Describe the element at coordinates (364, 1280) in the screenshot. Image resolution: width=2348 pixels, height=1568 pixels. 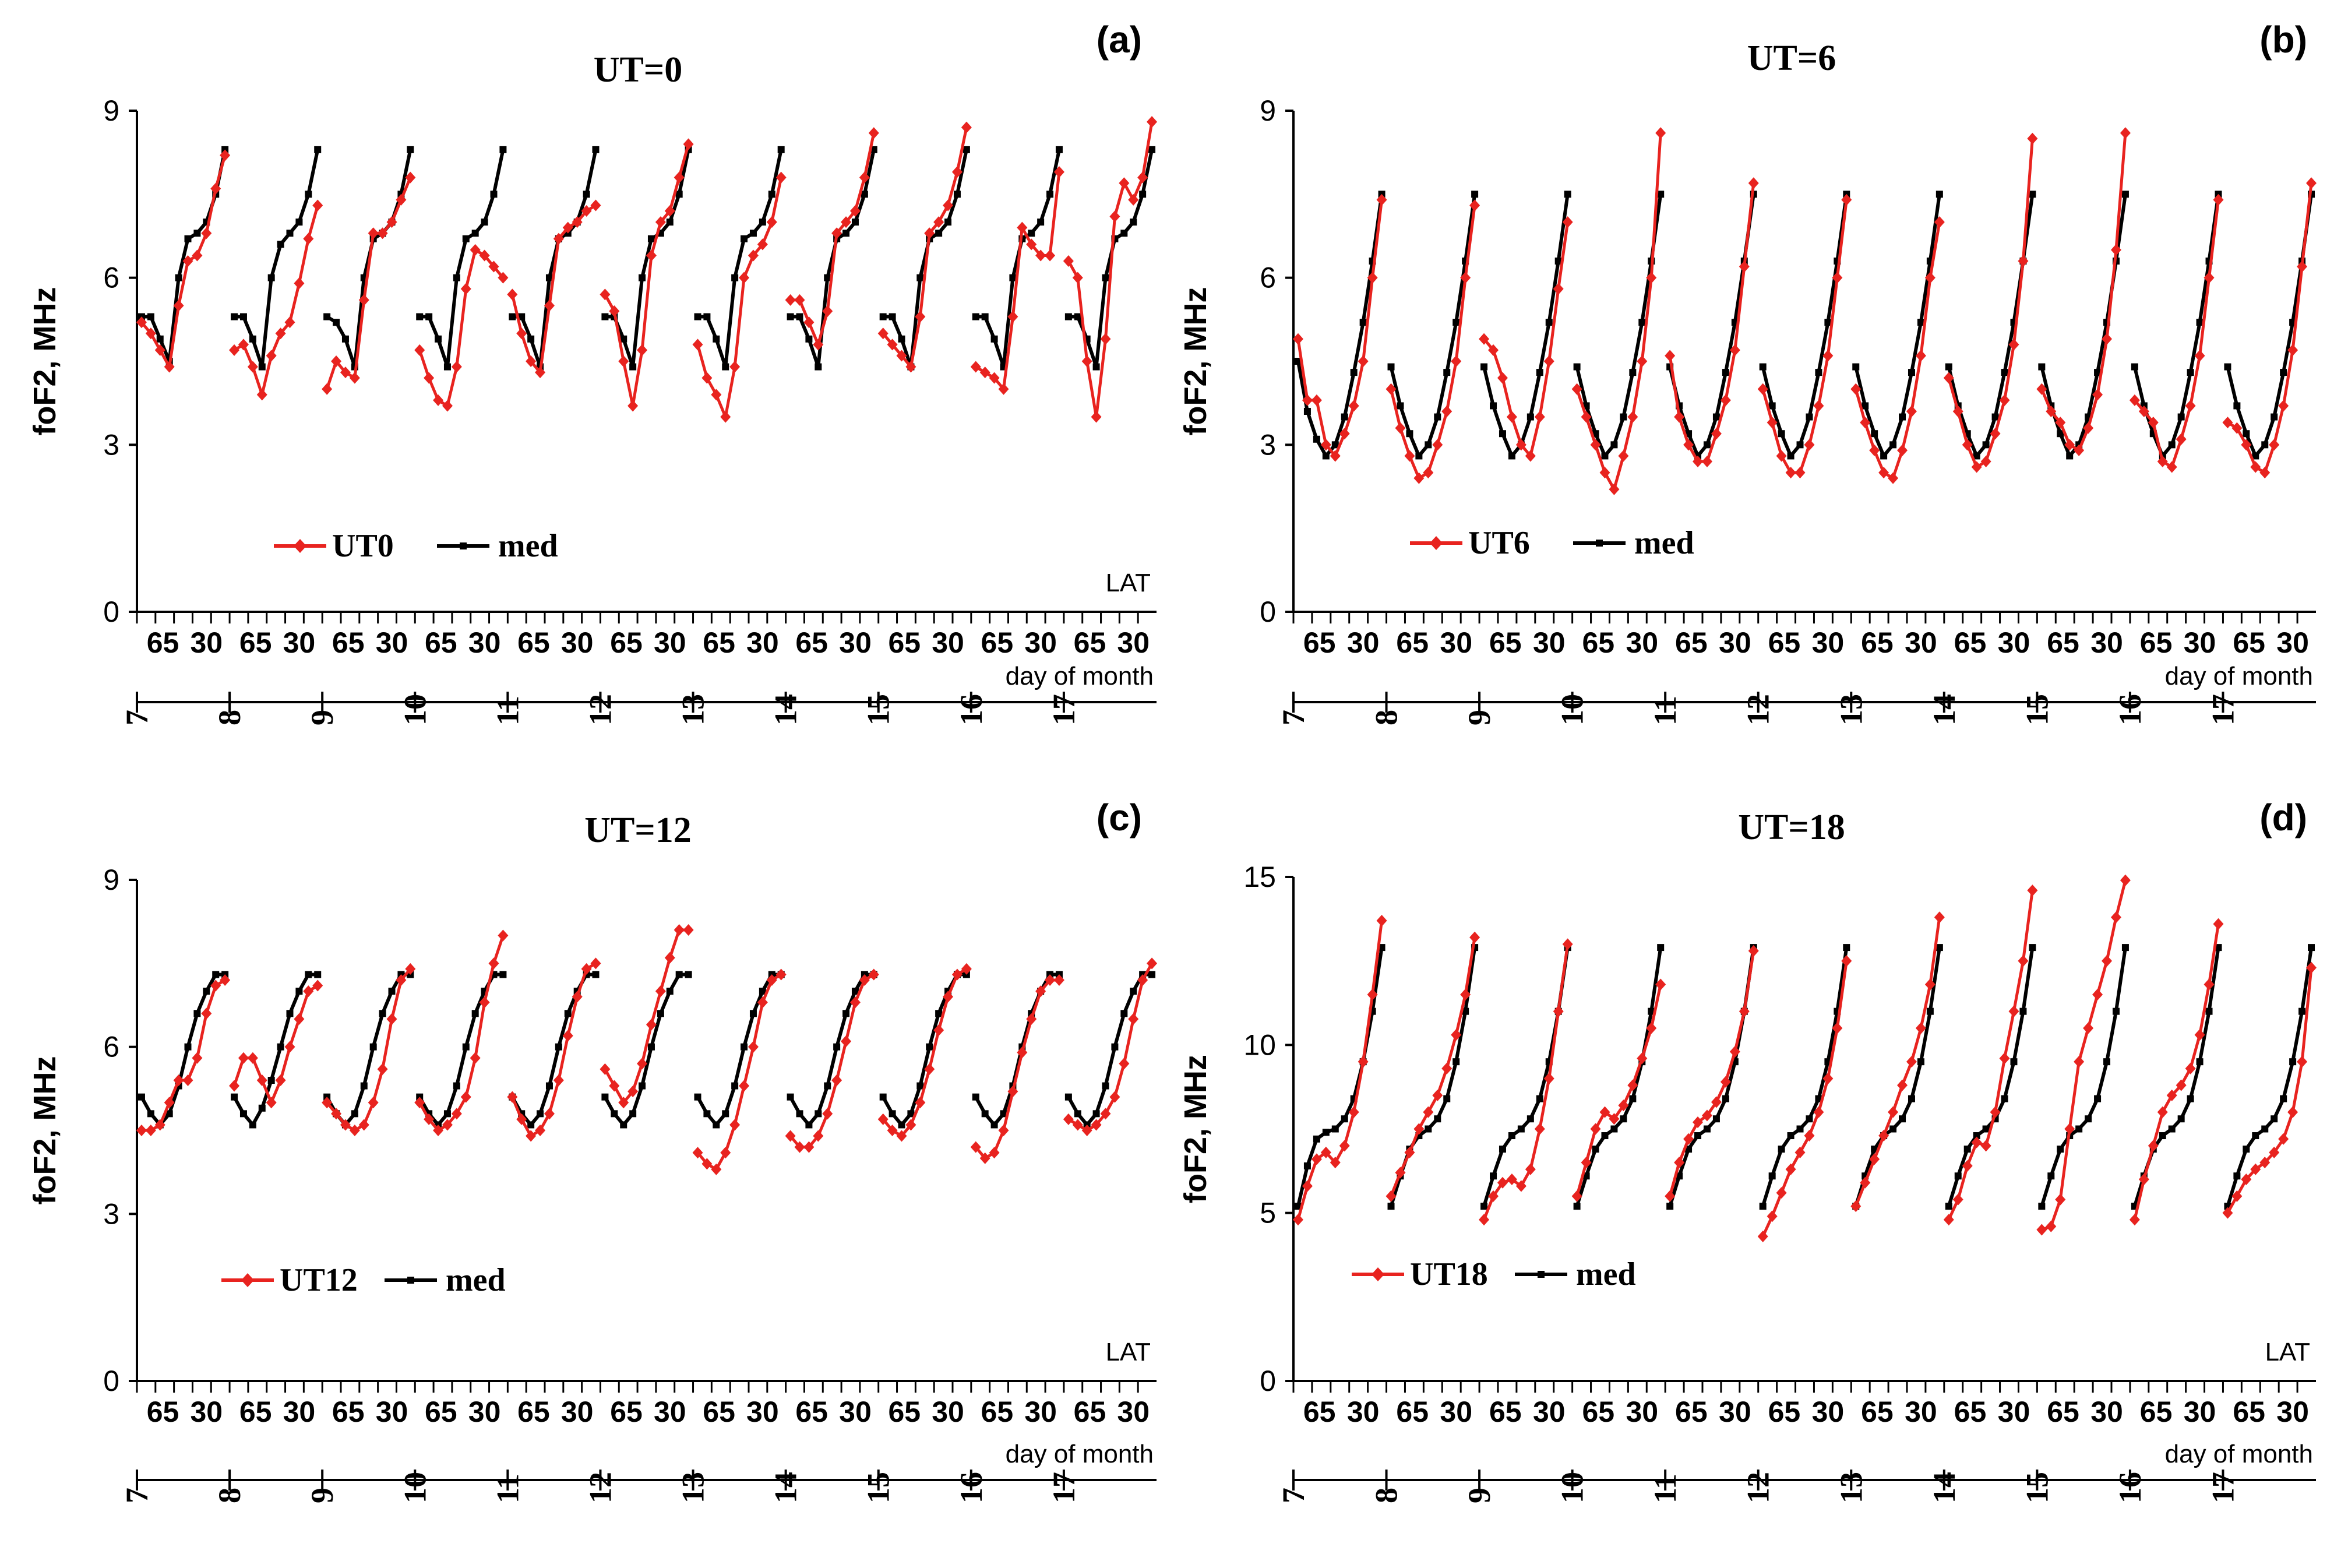
I see `legend: UT12 med` at that location.